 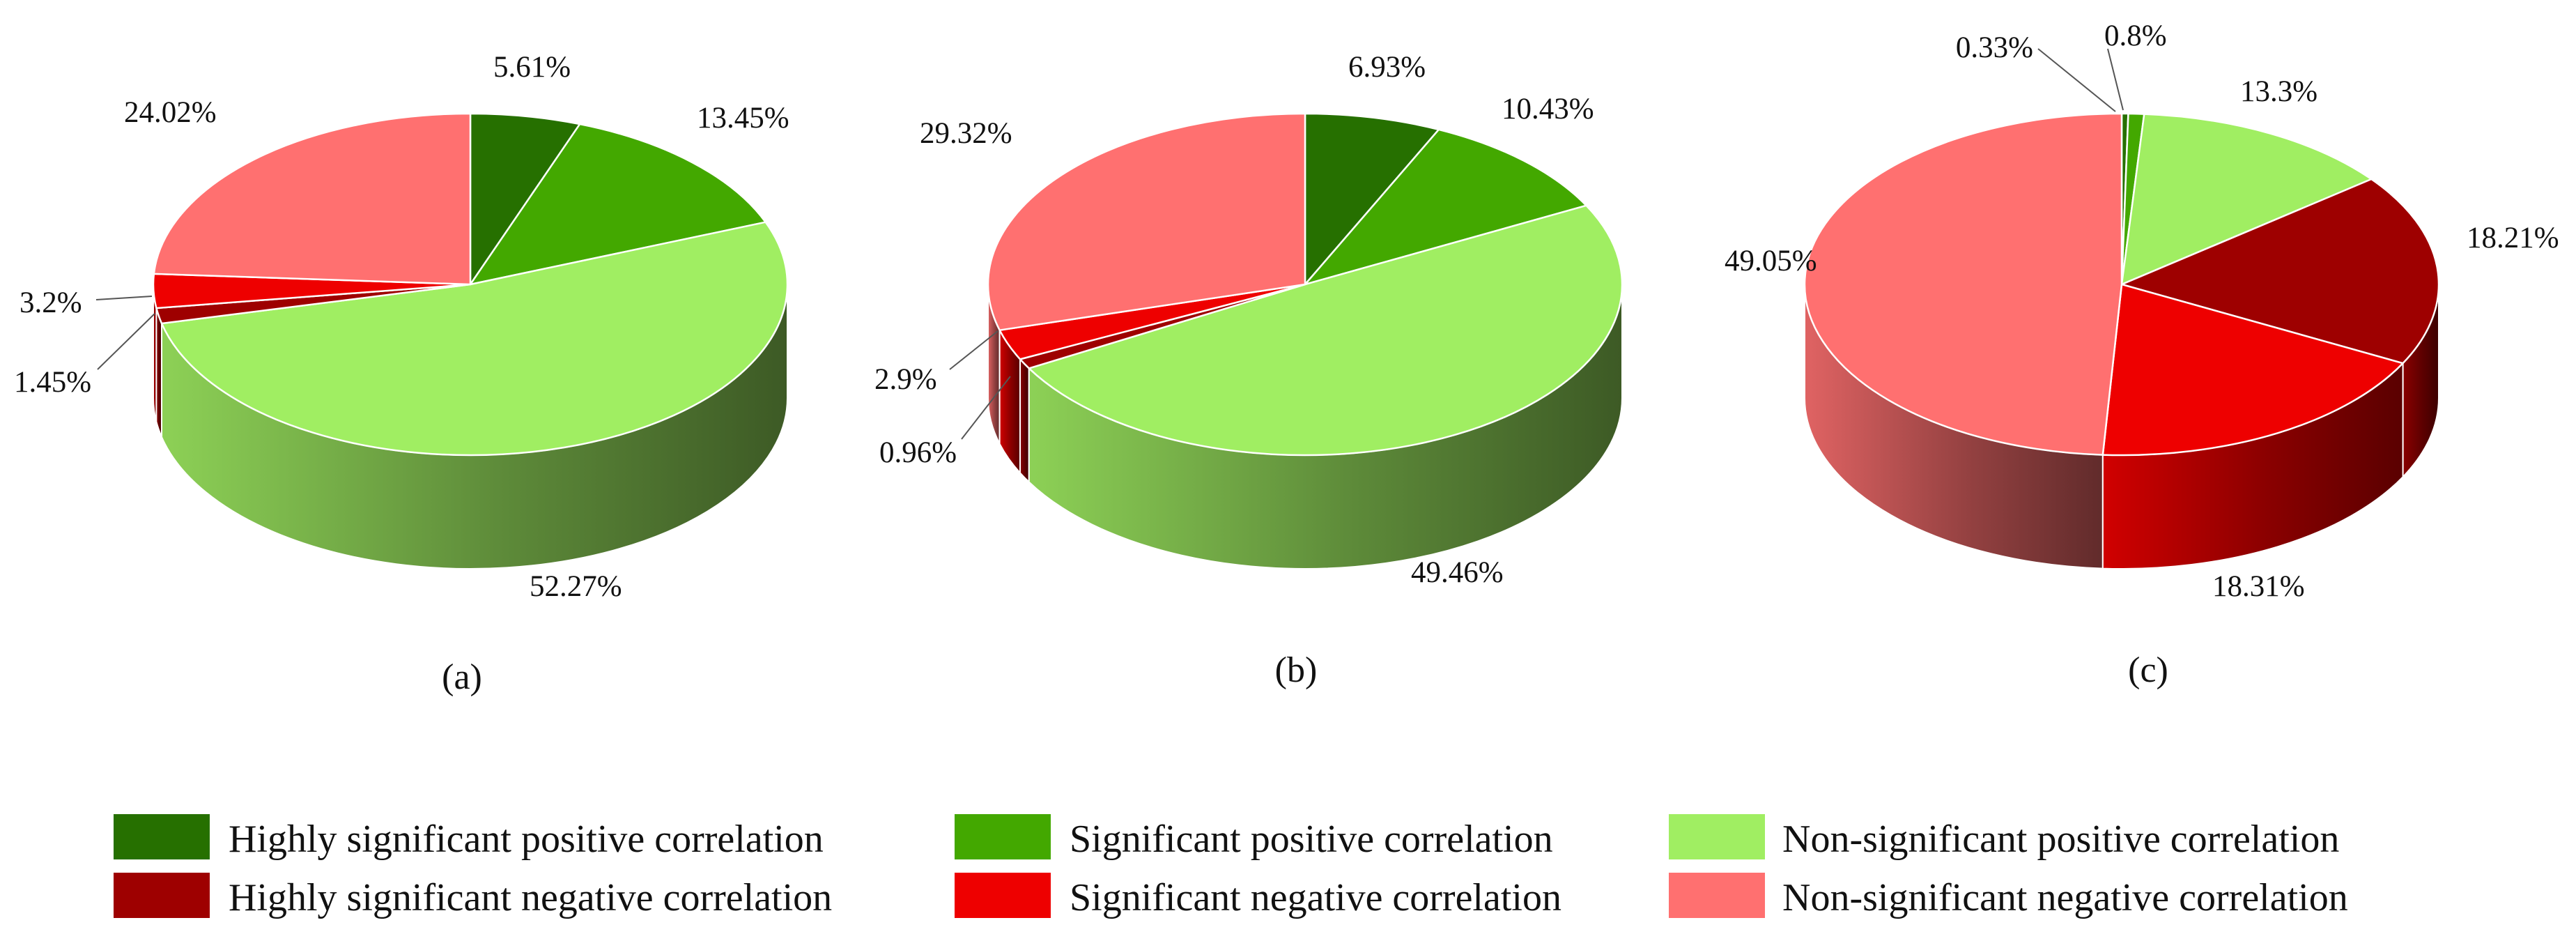 What do you see at coordinates (905, 379) in the screenshot?
I see `pie-b-label-4: 2.9%` at bounding box center [905, 379].